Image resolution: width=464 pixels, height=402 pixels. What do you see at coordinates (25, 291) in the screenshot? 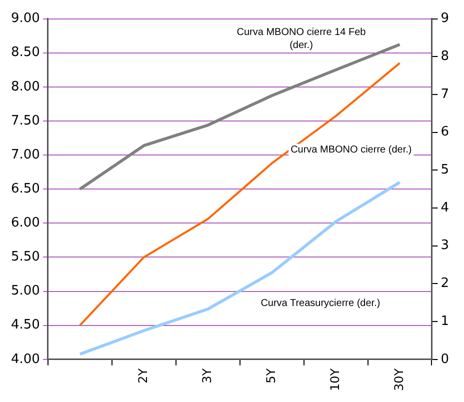
I see `y-tick-label: 5.00` at bounding box center [25, 291].